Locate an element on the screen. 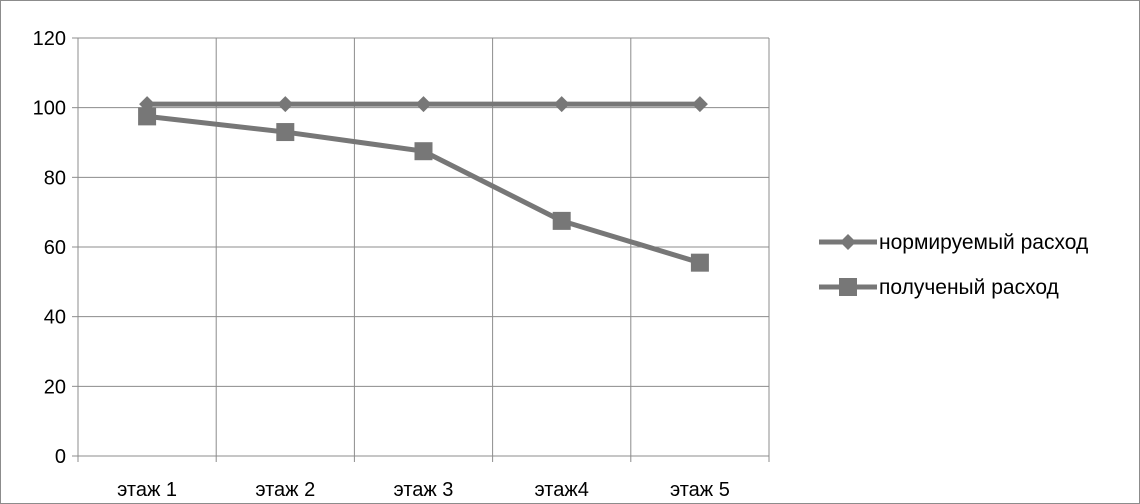  x-tick-label: этаж 2 is located at coordinates (285, 490).